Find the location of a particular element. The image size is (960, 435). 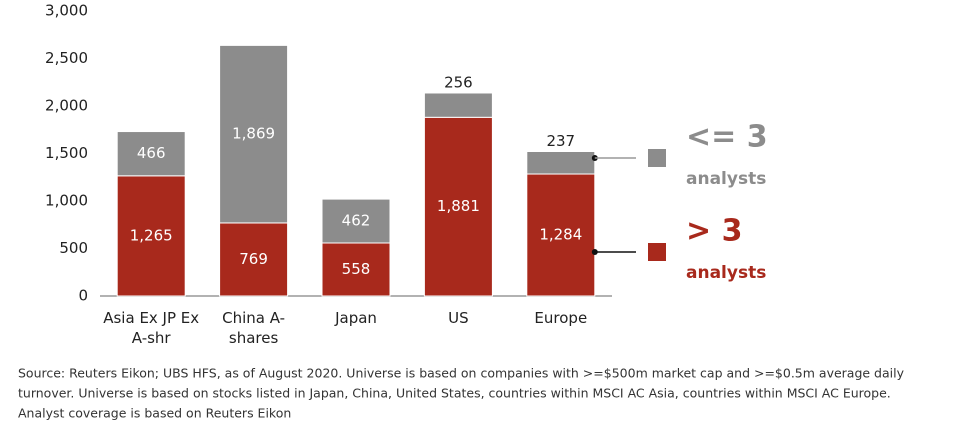

value-label: 1,265 is located at coordinates (151, 235).